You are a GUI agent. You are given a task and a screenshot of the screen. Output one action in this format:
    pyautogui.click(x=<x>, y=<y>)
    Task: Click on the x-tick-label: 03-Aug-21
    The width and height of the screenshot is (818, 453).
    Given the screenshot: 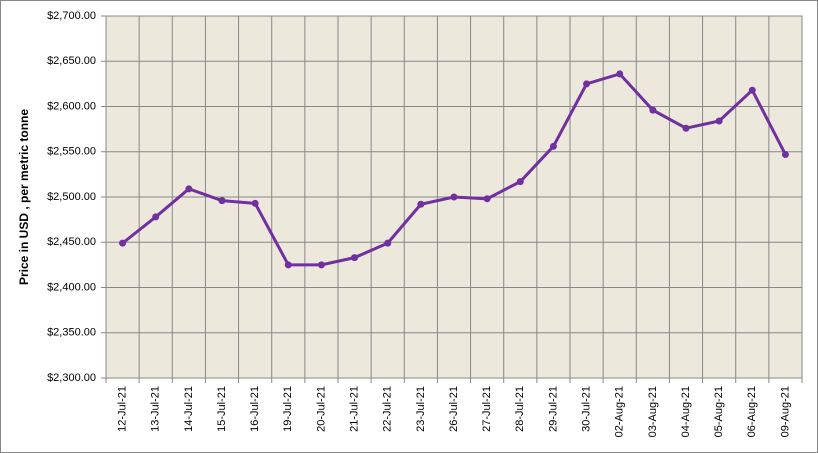 What is the action you would take?
    pyautogui.click(x=653, y=411)
    